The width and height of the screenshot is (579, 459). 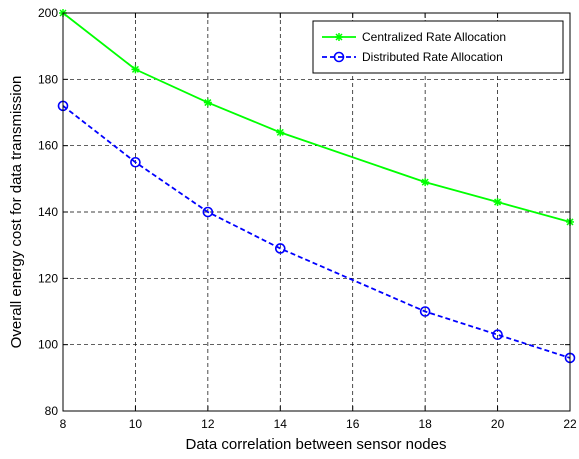 What do you see at coordinates (48, 212) in the screenshot?
I see `y-tick-label: 140` at bounding box center [48, 212].